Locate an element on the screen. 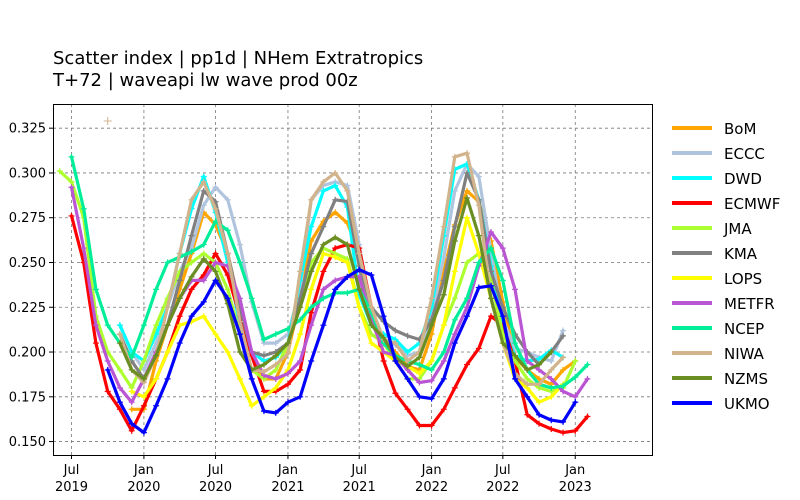 This screenshot has height=500, width=800. x-tick-label: Jul is located at coordinates (358, 470).